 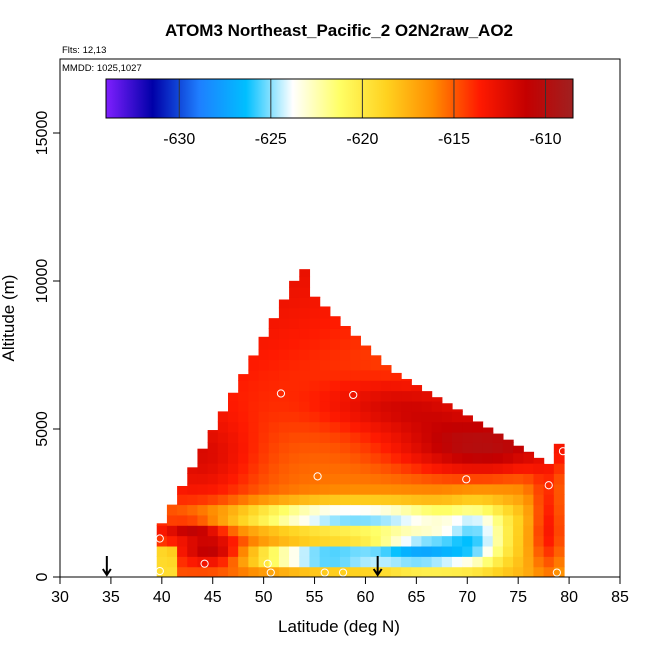 I want to click on y-tick-label: 5000, so click(x=42, y=429).